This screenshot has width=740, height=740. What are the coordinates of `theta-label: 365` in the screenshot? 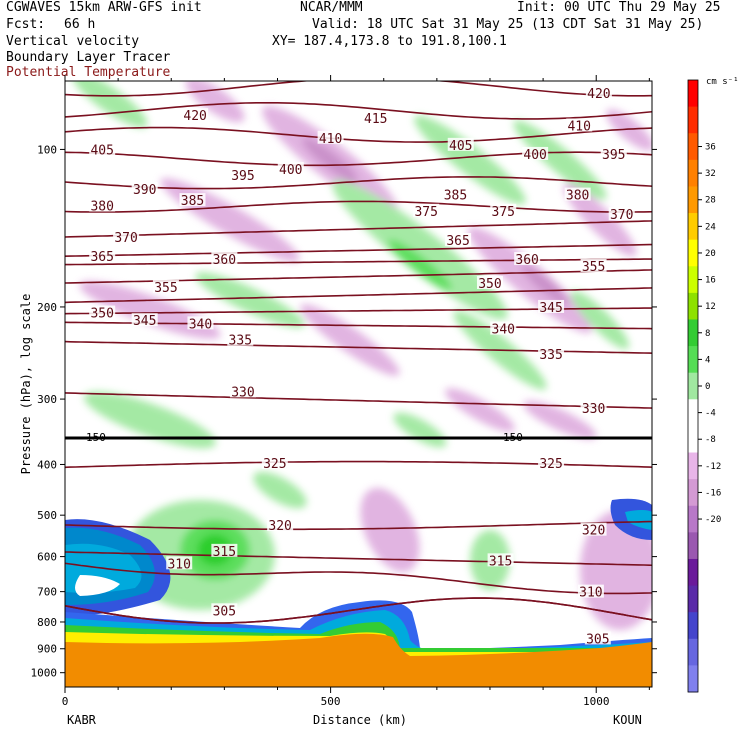 It's located at (101, 257).